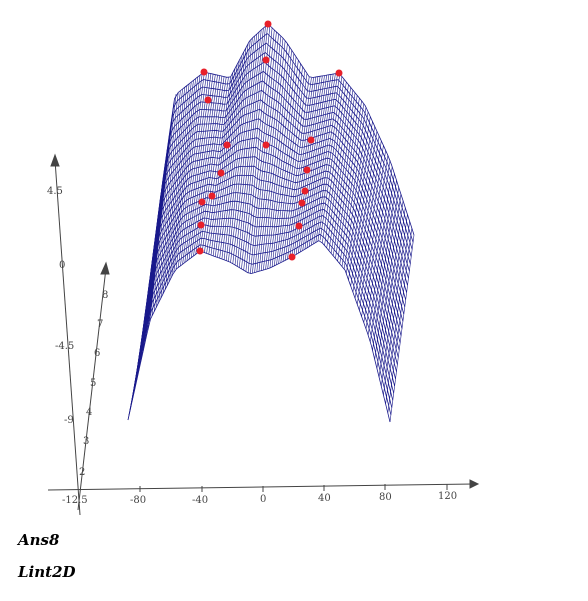 The width and height of the screenshot is (588, 601). Describe the element at coordinates (200, 500) in the screenshot. I see `x-tick-label: -40` at that location.